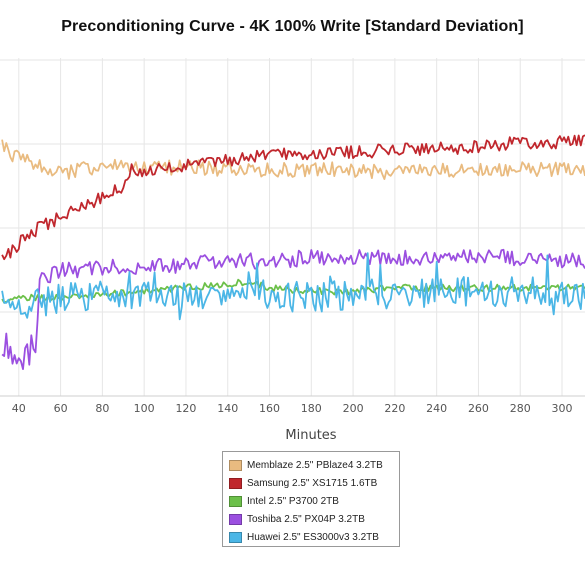 The height and width of the screenshot is (577, 585). Describe the element at coordinates (61, 408) in the screenshot. I see `x-tick-label: 60` at that location.